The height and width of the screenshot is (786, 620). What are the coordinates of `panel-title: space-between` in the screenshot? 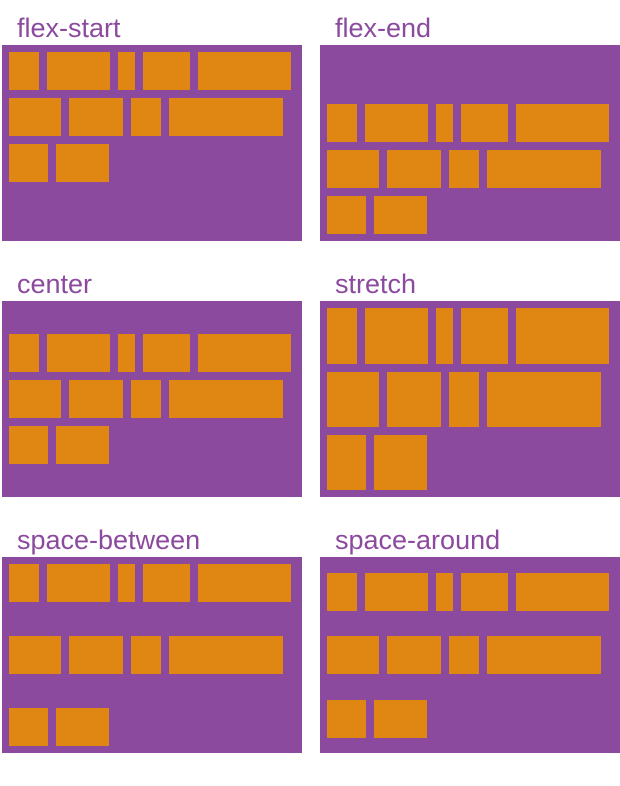 It's located at (109, 540).